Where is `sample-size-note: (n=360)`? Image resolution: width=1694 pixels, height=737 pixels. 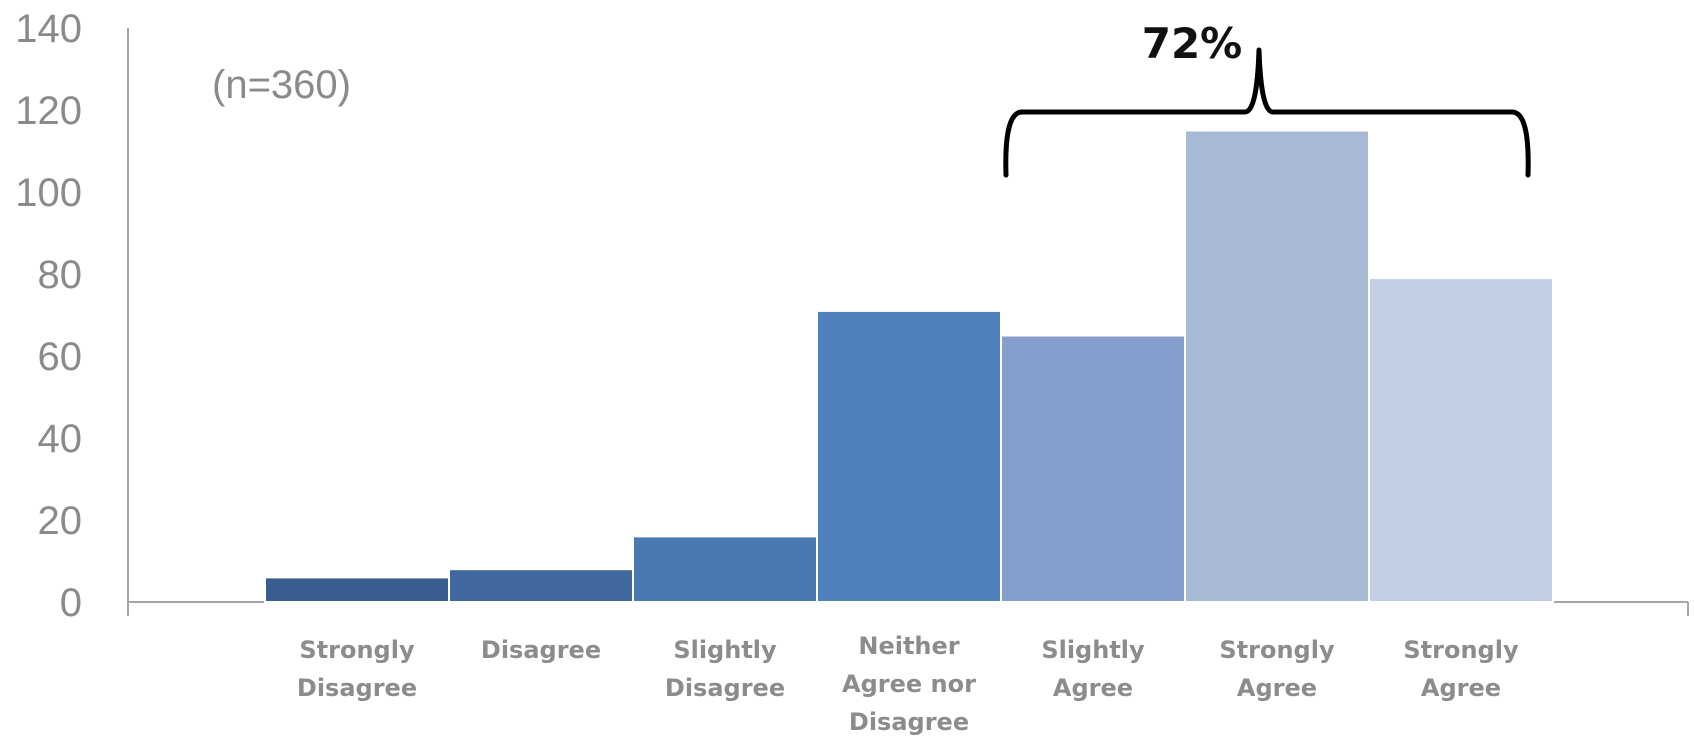
sample-size-note: (n=360) is located at coordinates (281, 85).